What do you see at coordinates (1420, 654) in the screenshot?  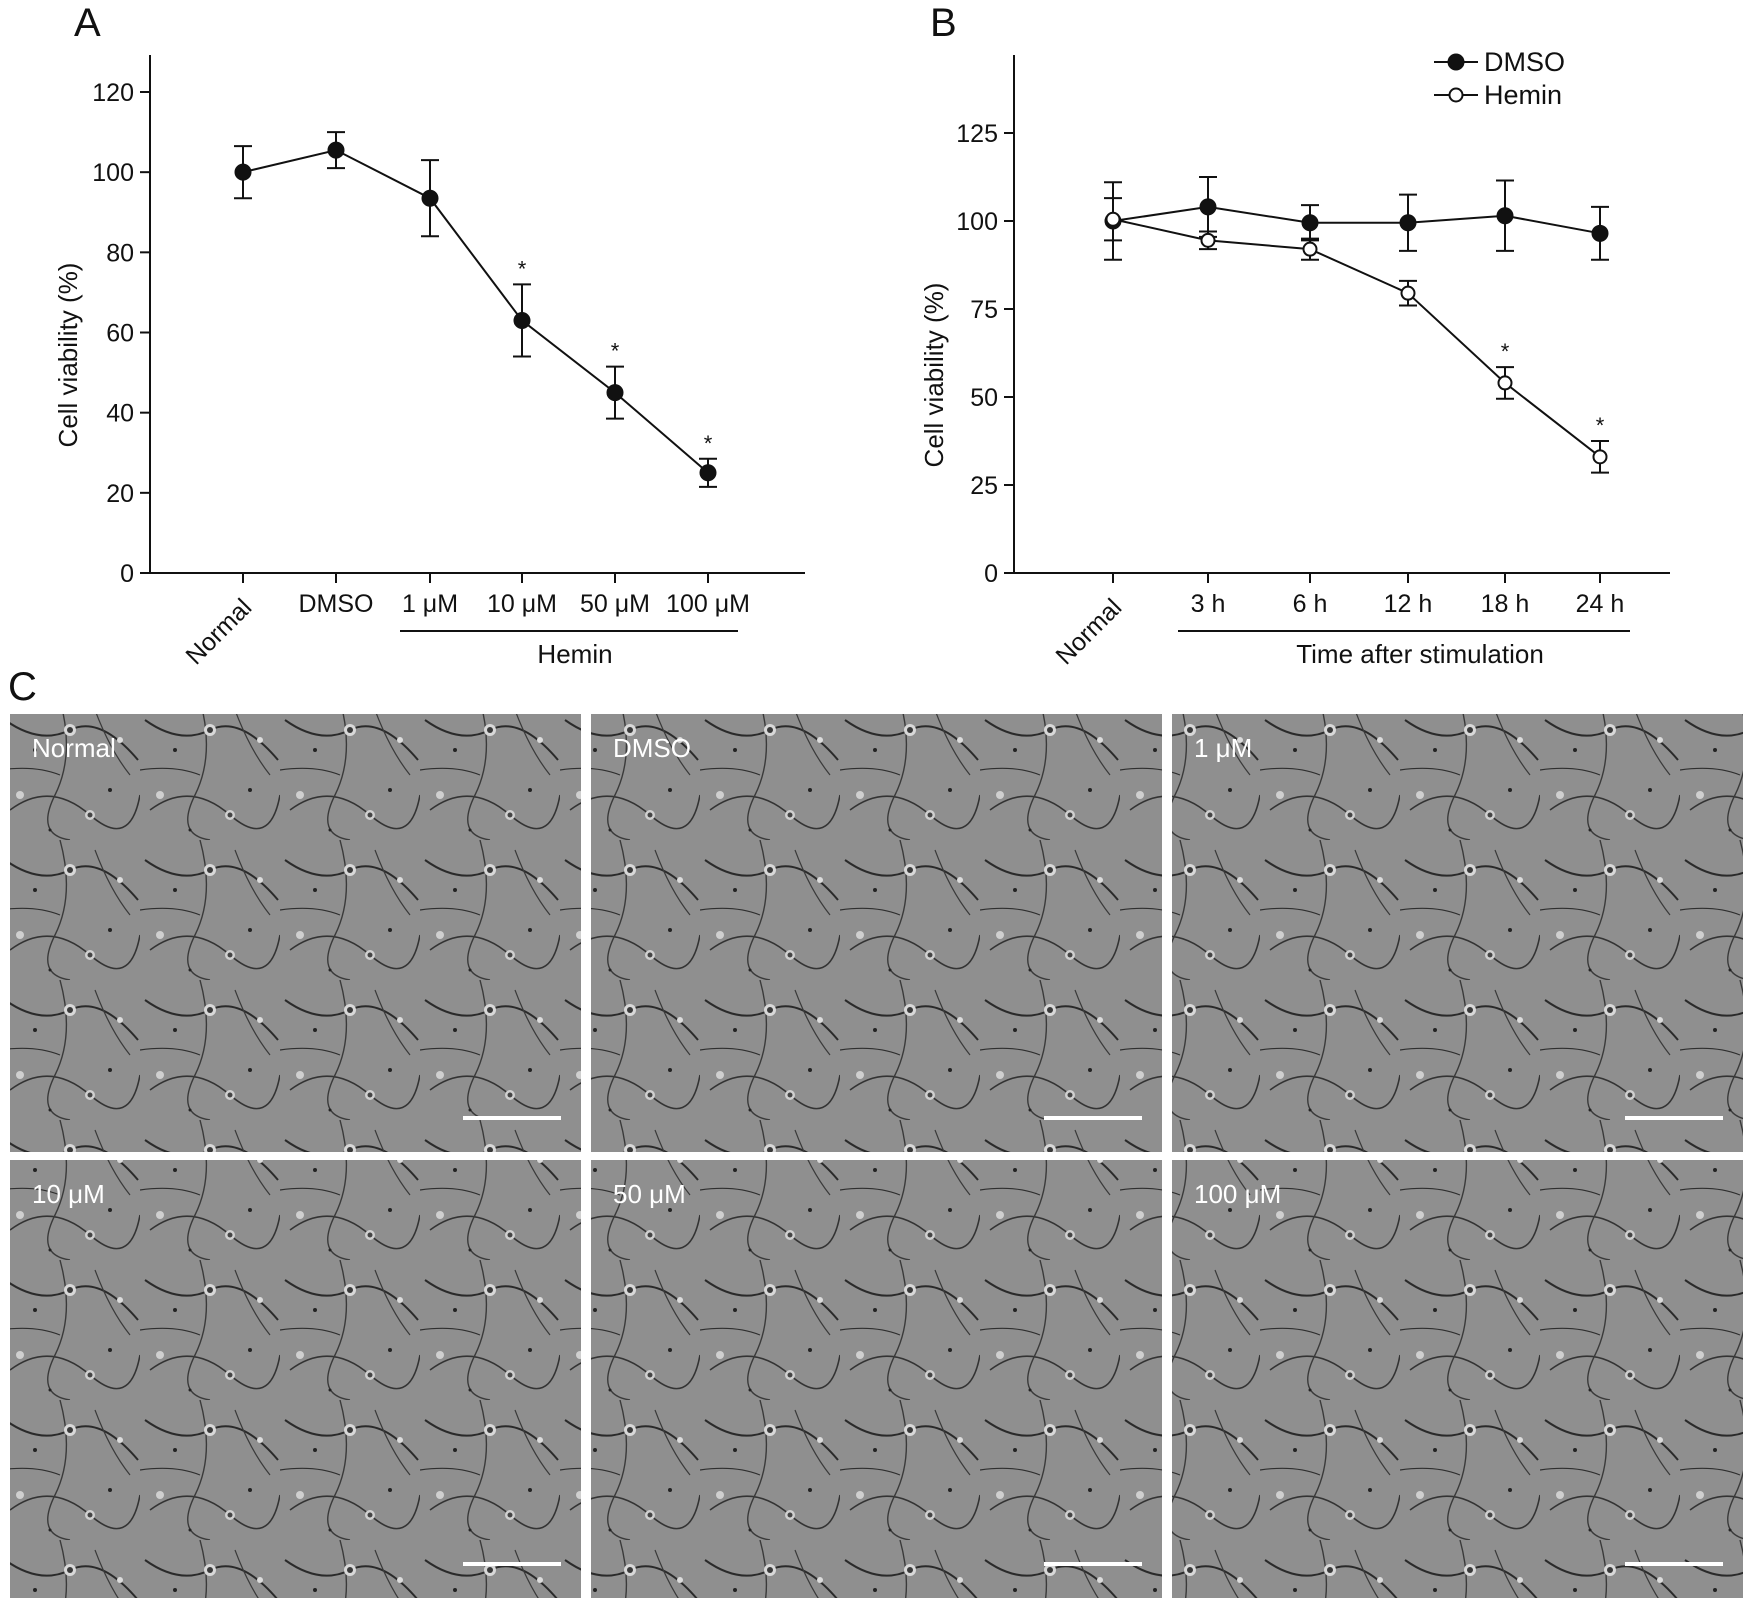 I see `panel-b-group-label: Time after stimulation` at bounding box center [1420, 654].